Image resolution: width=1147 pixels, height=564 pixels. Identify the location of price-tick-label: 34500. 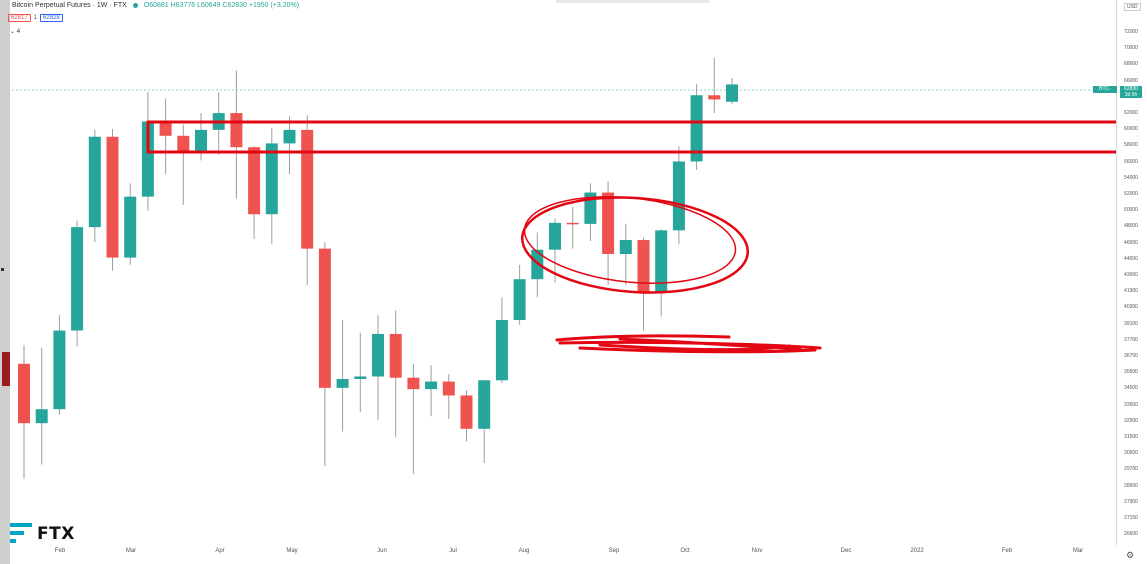
(1131, 388).